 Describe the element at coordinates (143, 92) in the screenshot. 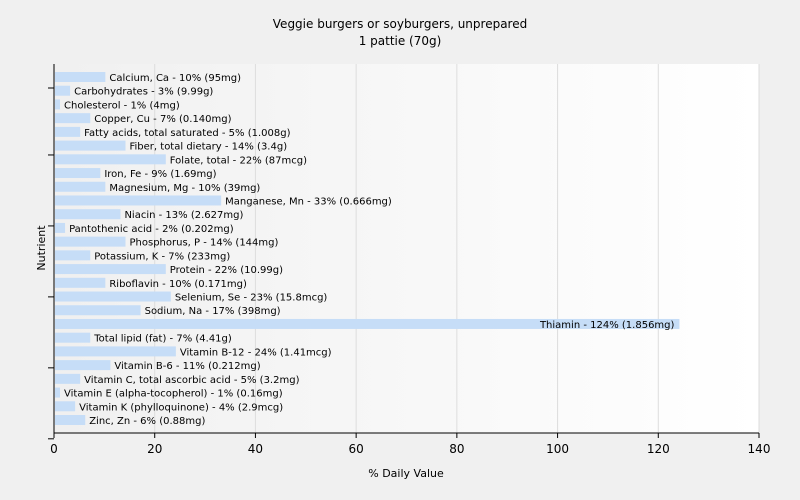

I see `bar-label: Carbohydrates - 3% (9.99g)` at that location.